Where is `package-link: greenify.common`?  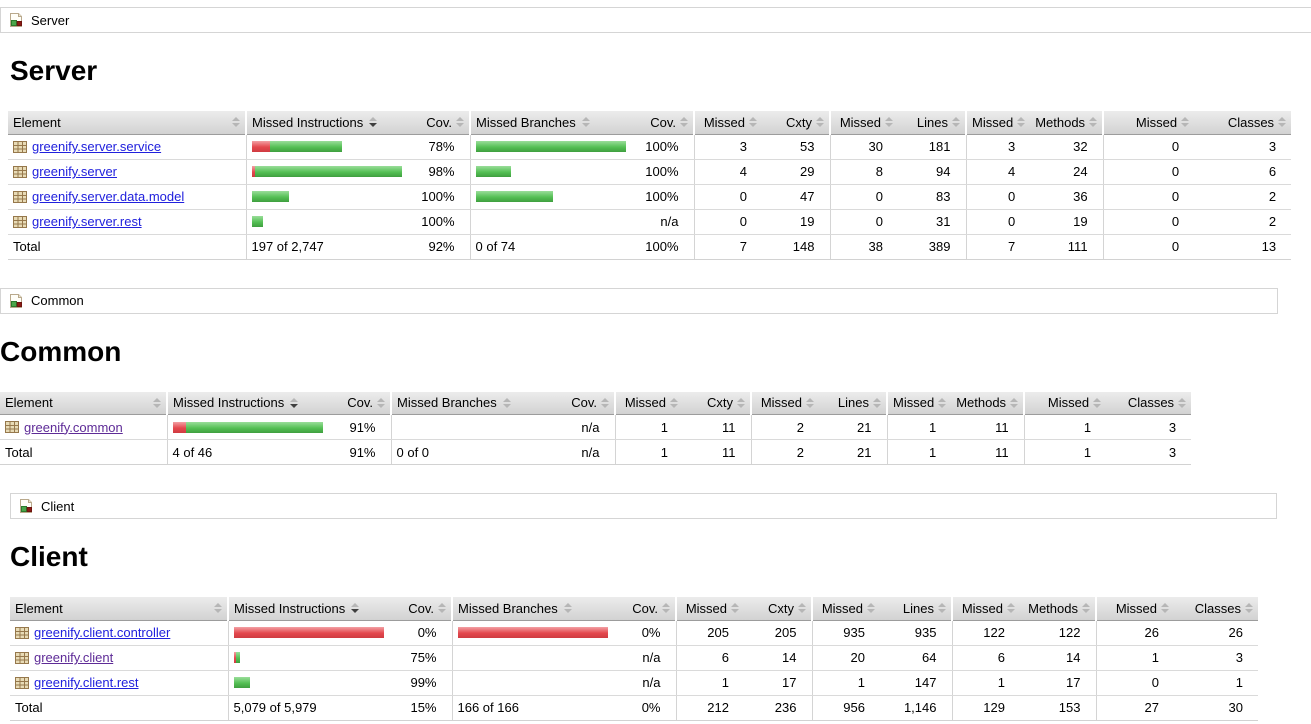 package-link: greenify.common is located at coordinates (73, 427).